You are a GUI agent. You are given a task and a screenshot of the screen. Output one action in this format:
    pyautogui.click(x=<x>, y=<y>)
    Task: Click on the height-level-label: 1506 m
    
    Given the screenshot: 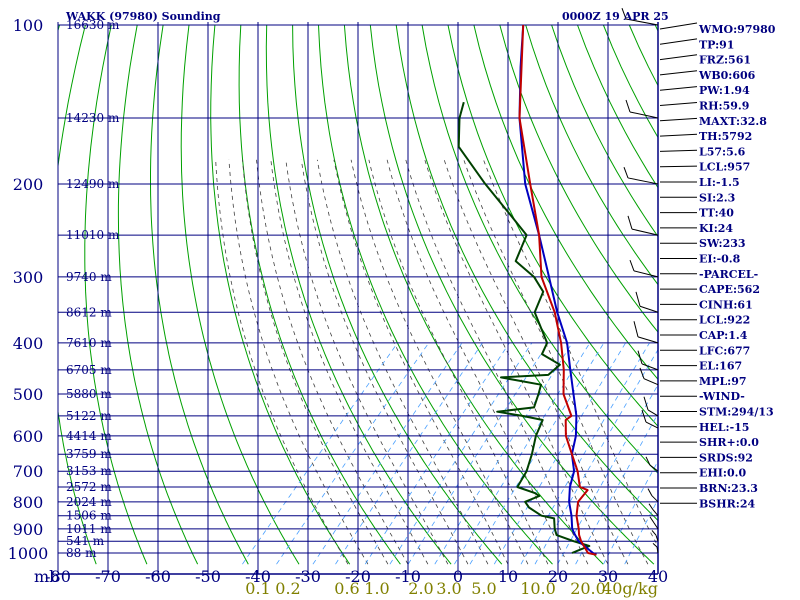 What is the action you would take?
    pyautogui.click(x=89, y=516)
    